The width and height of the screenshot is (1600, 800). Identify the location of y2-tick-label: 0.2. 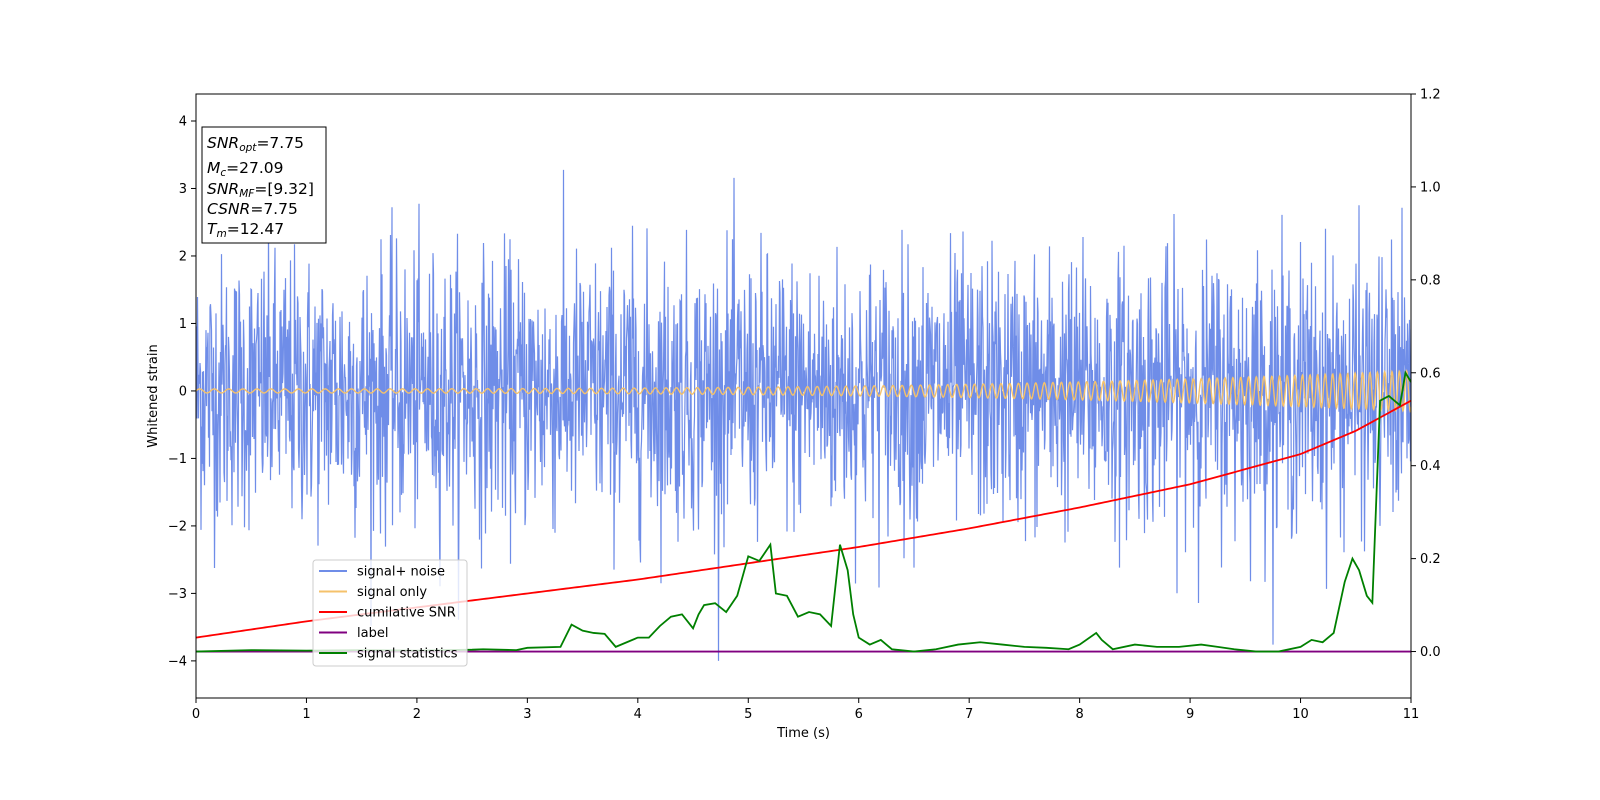
(1430, 559).